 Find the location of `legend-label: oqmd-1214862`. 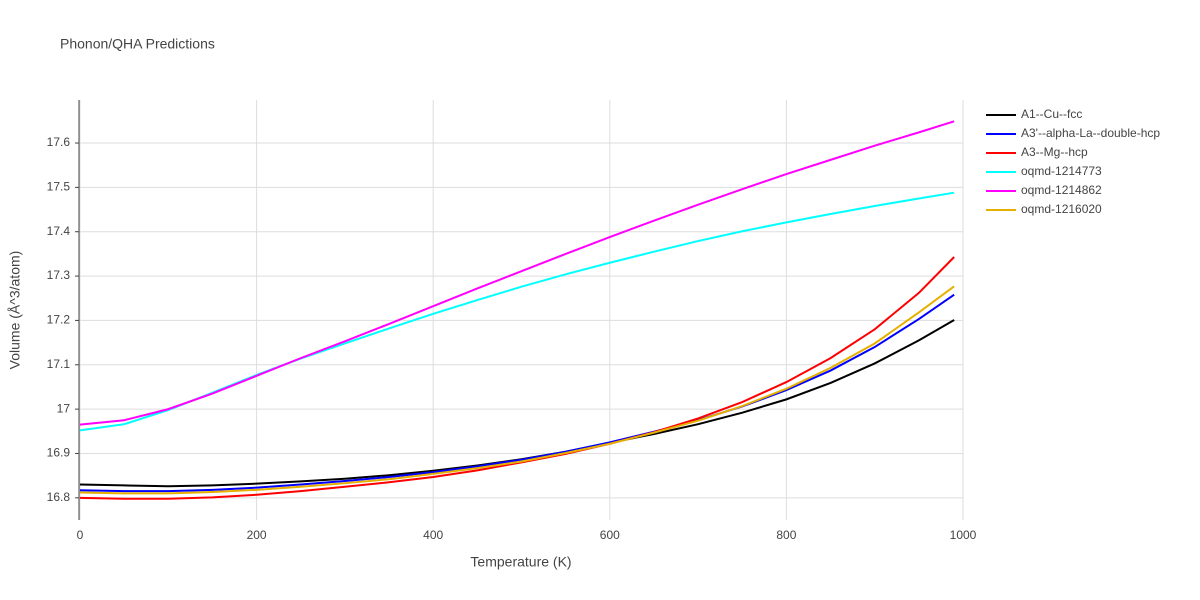

legend-label: oqmd-1214862 is located at coordinates (1061, 190).